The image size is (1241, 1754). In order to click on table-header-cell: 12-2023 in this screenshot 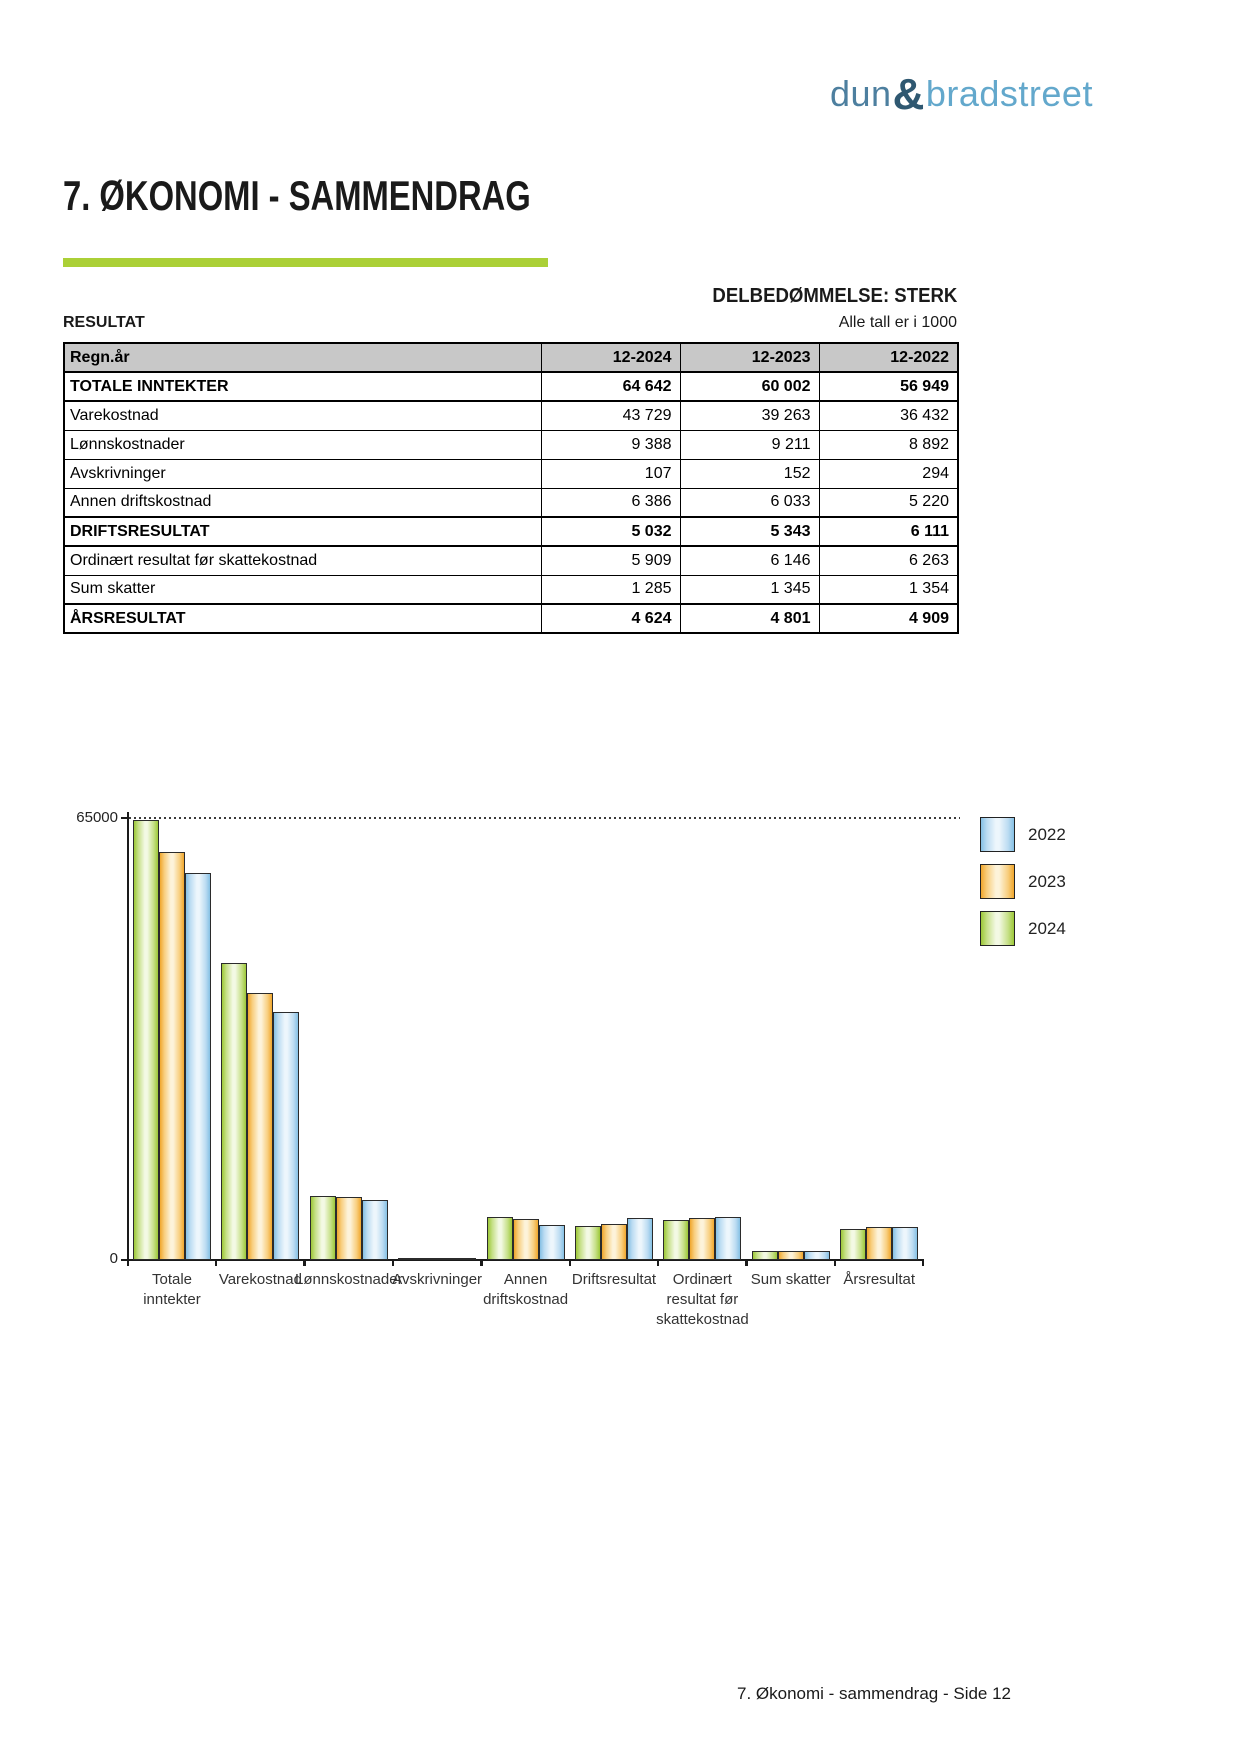, I will do `click(749, 357)`.